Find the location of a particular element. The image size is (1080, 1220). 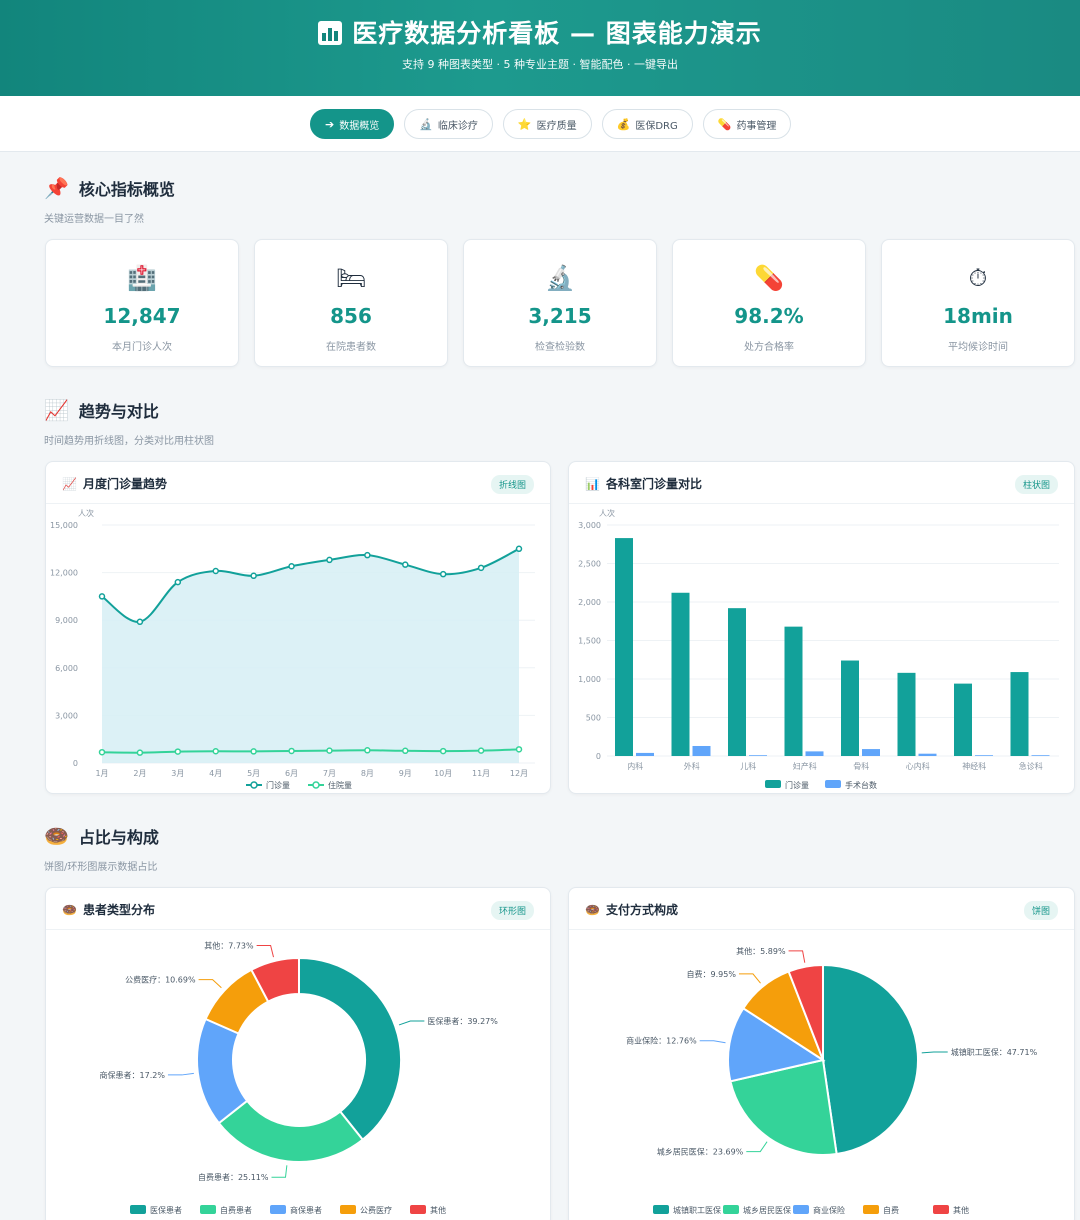

slice-label: 商保患者：17.2% is located at coordinates (133, 1075).